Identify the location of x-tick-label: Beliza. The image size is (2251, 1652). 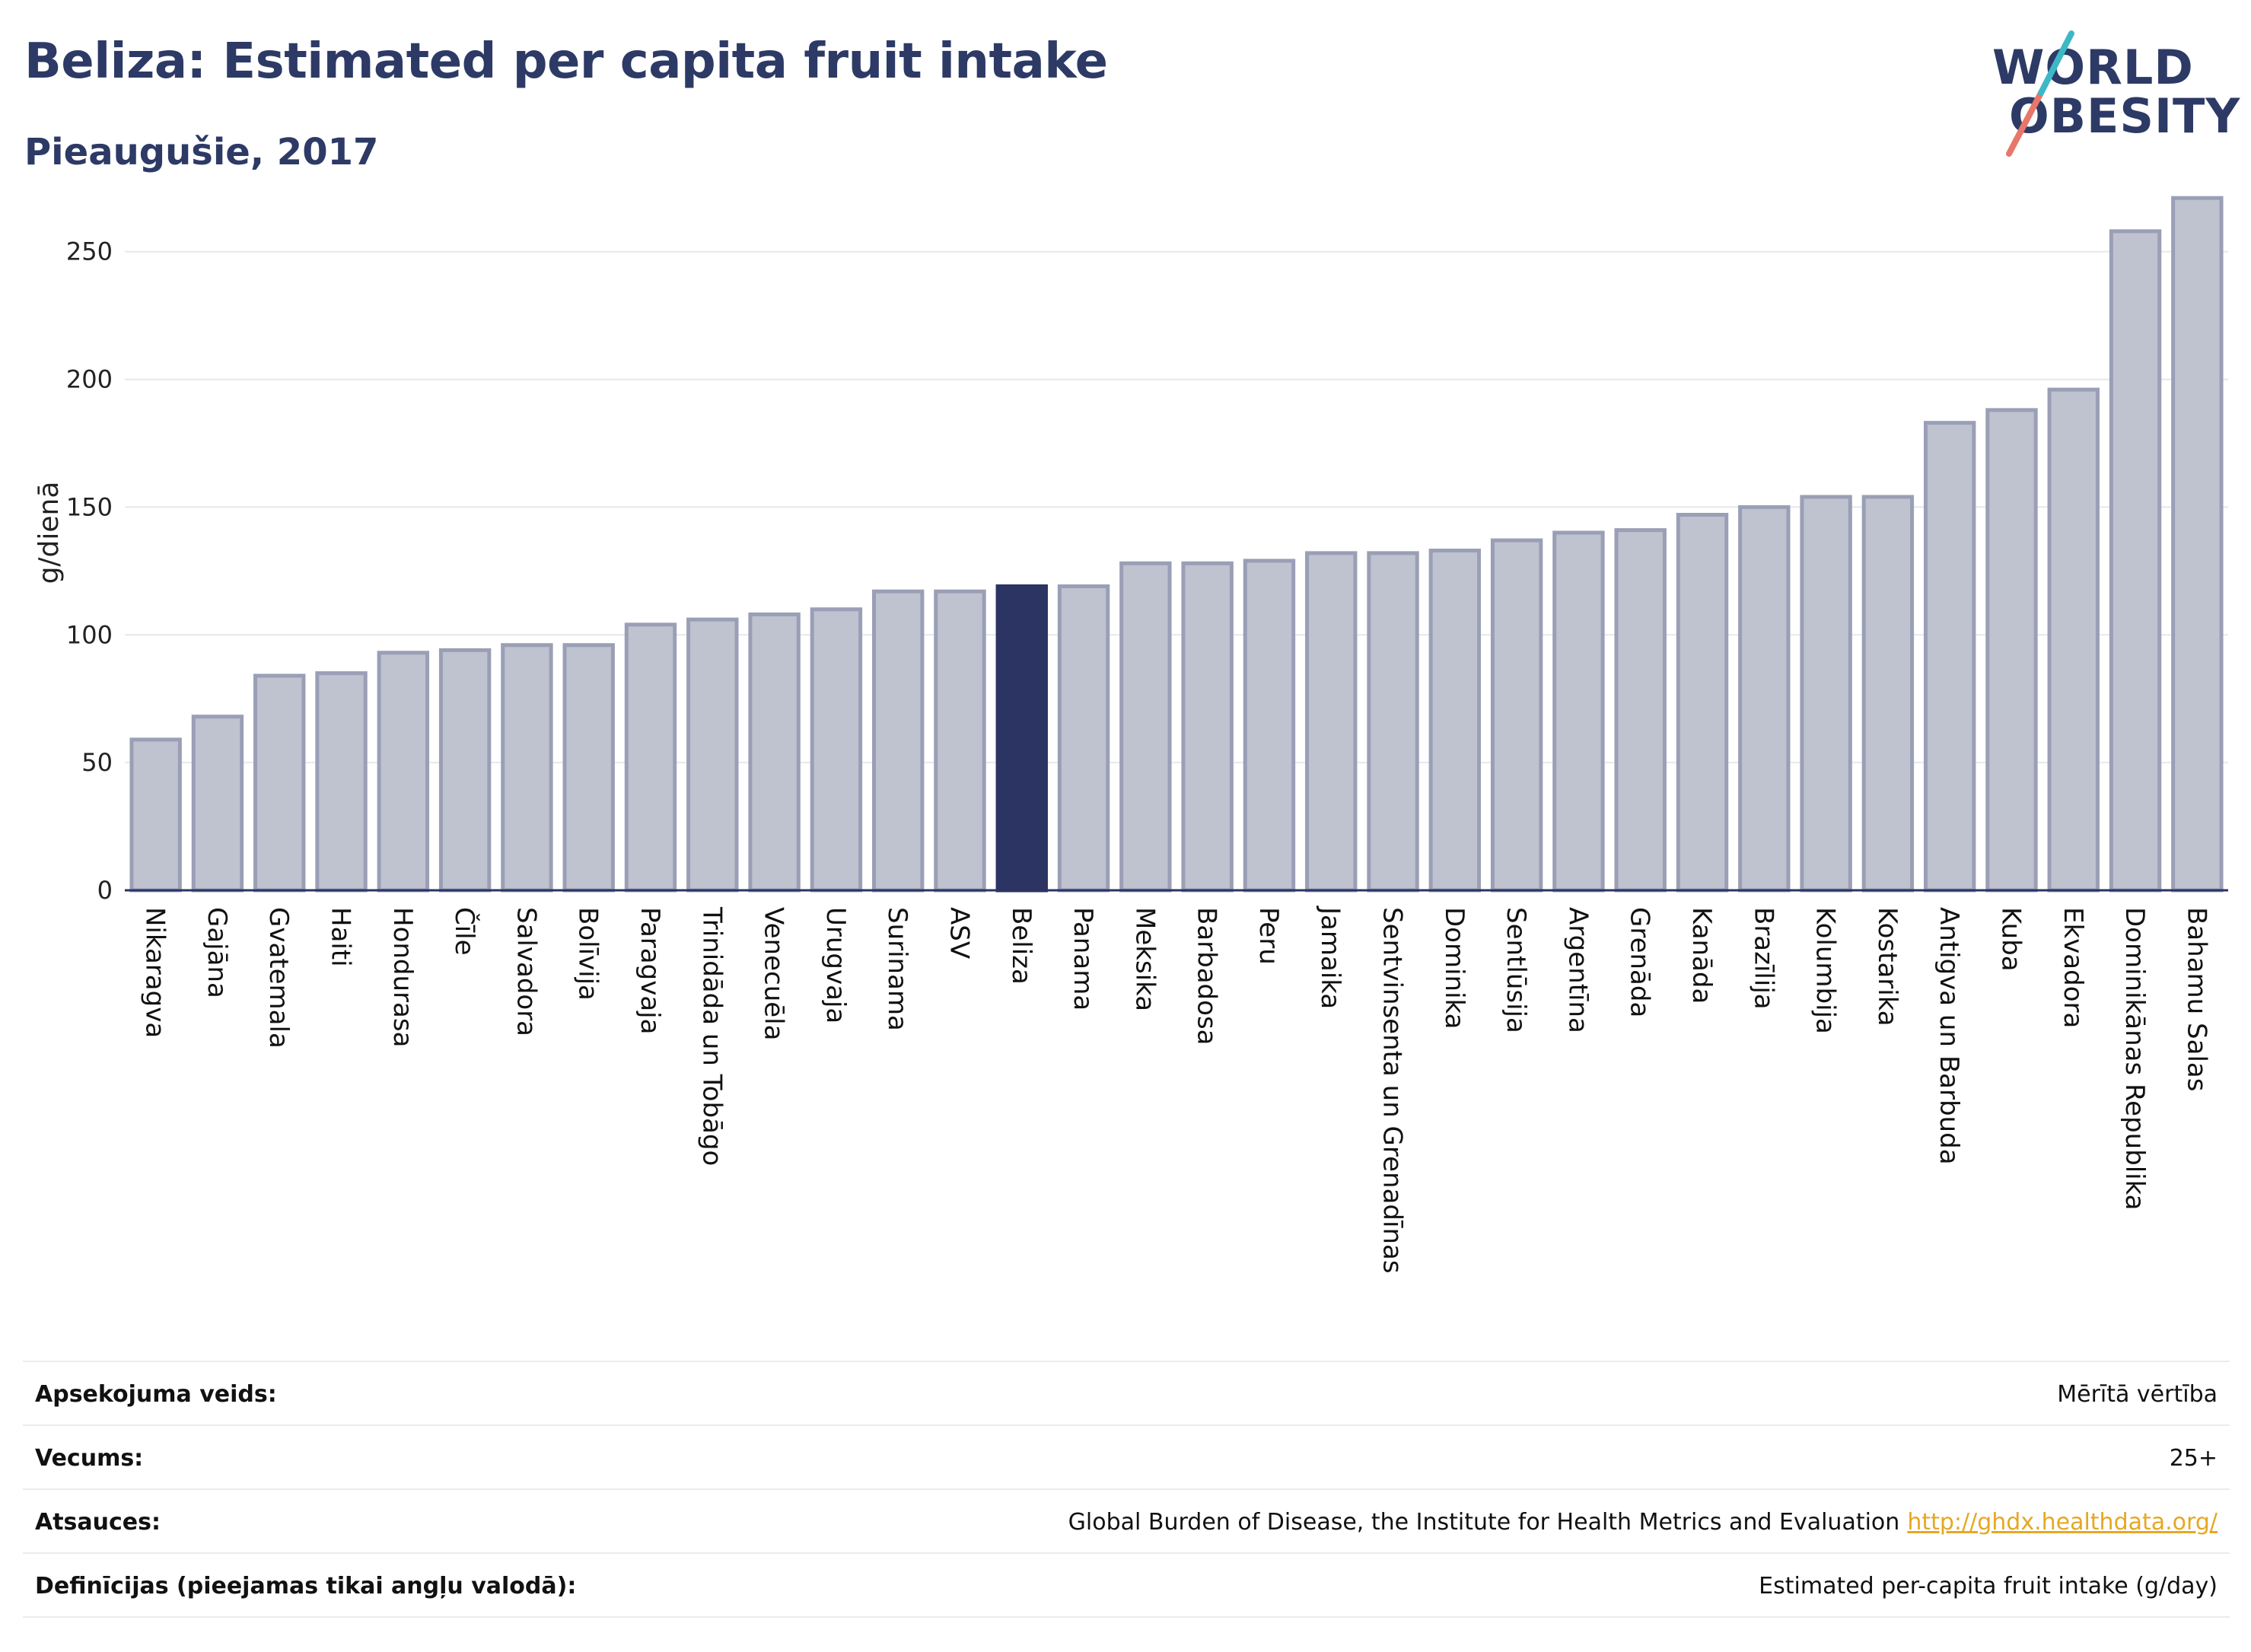
(1021, 946).